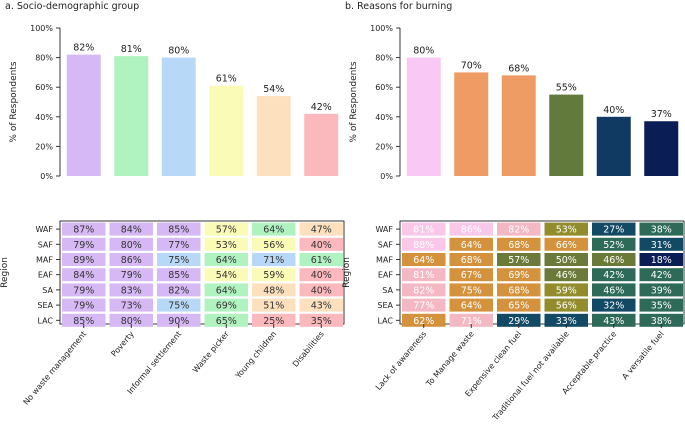 This screenshot has height=424, width=685. What do you see at coordinates (273, 290) in the screenshot?
I see `panel-a-table-cell-label: 48%` at bounding box center [273, 290].